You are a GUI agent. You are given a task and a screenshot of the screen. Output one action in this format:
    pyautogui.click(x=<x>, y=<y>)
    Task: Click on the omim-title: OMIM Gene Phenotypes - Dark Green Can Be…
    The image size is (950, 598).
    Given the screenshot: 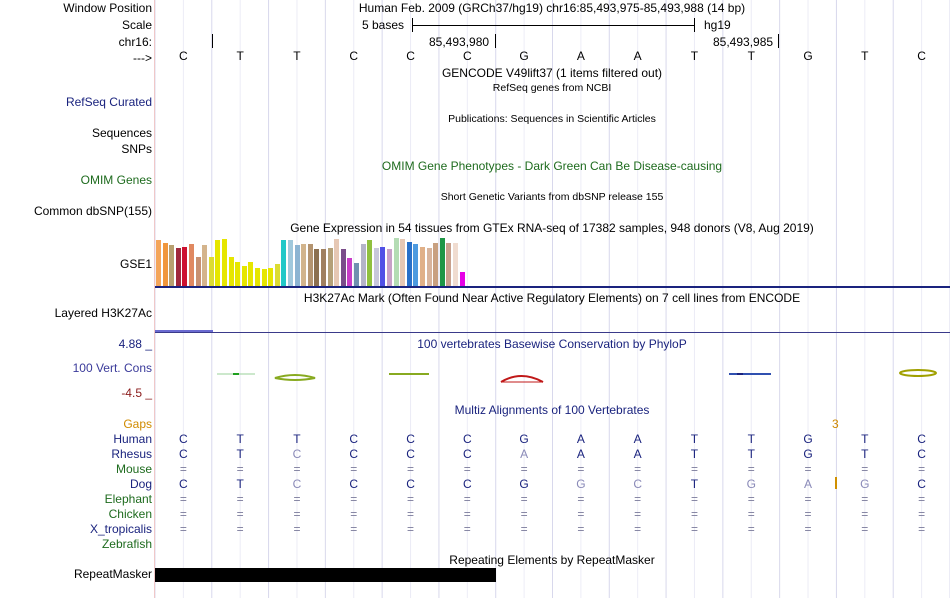 What is the action you would take?
    pyautogui.click(x=552, y=166)
    